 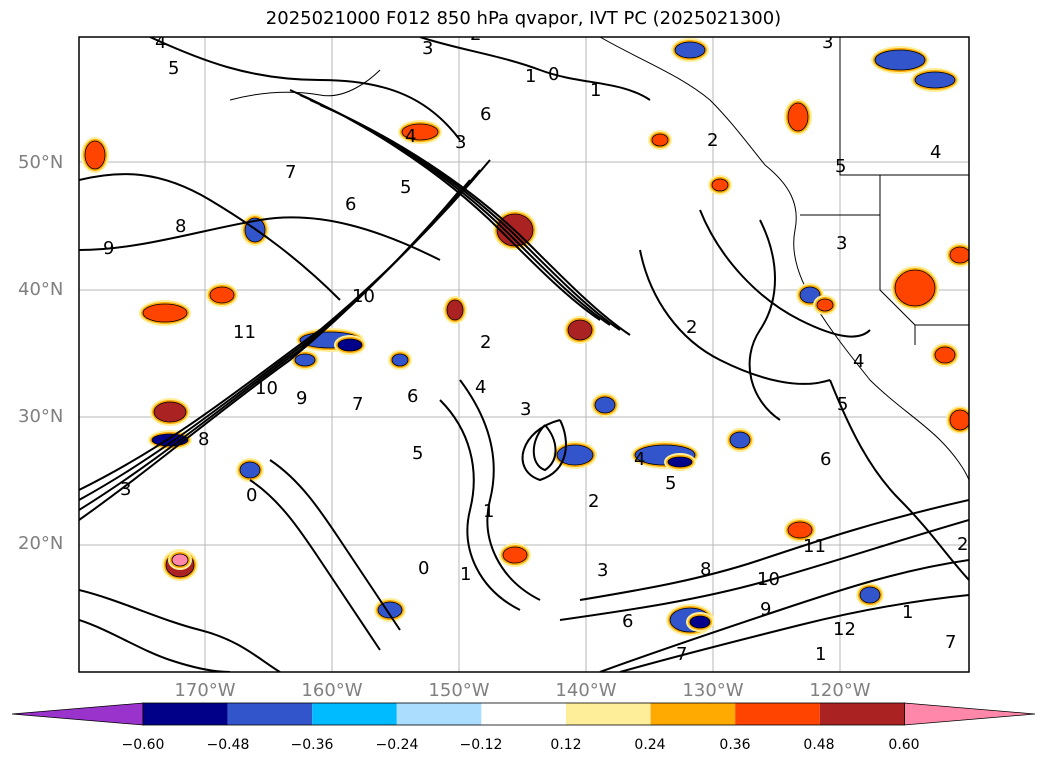 I want to click on contour-label: 7, so click(x=357, y=404).